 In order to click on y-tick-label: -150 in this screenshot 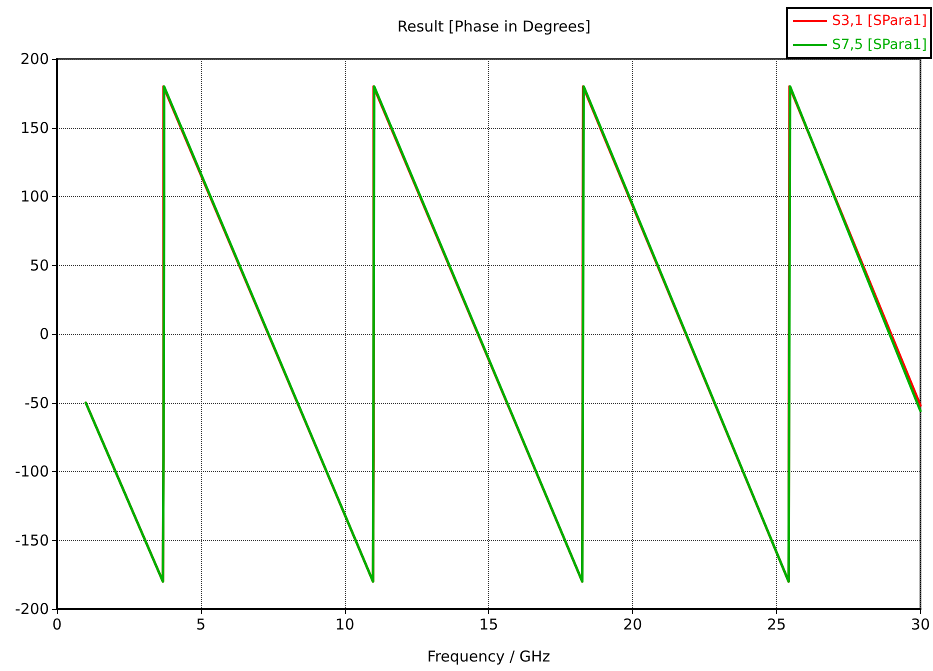, I will do `click(31, 540)`.